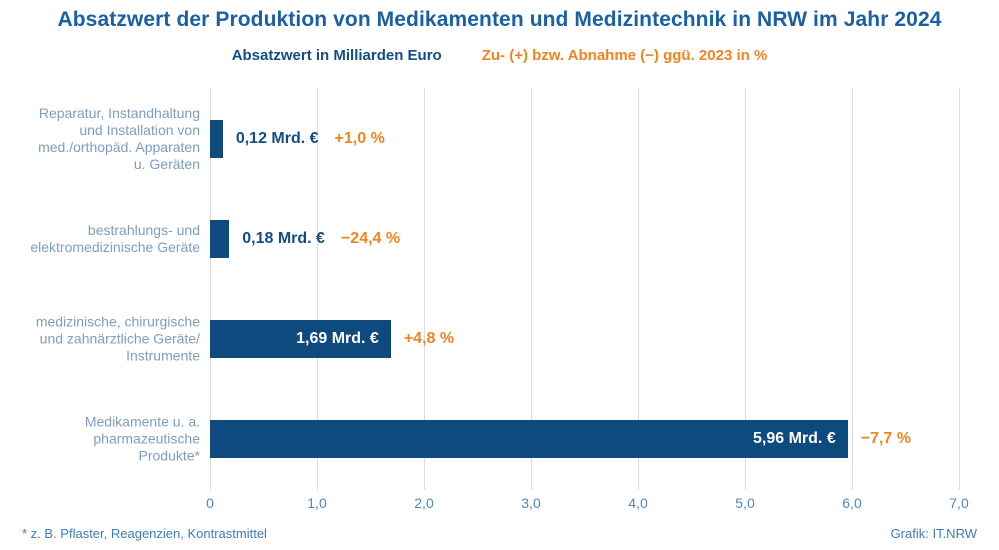 The height and width of the screenshot is (550, 999). I want to click on bar-annotation: +4,8 %, so click(429, 339).